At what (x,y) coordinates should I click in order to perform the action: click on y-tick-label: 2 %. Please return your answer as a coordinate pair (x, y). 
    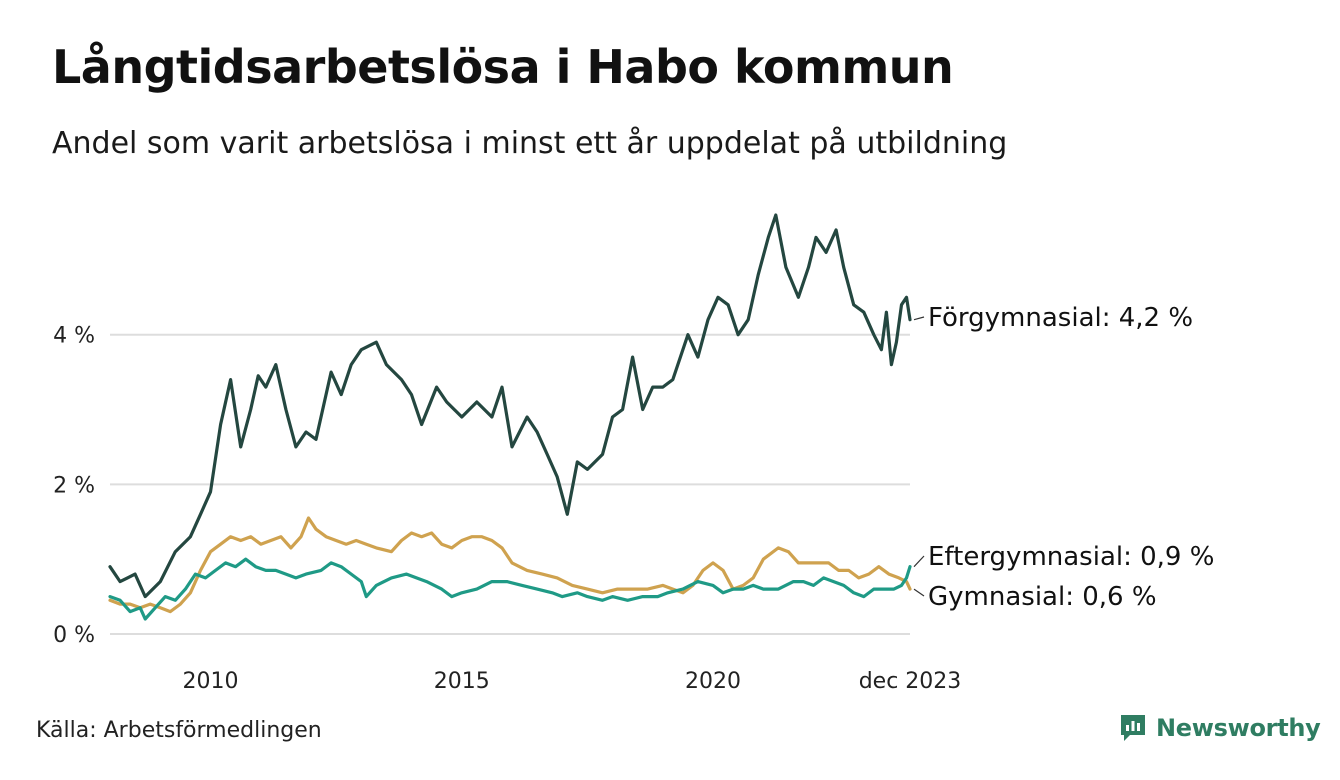
    Looking at the image, I should click on (74, 485).